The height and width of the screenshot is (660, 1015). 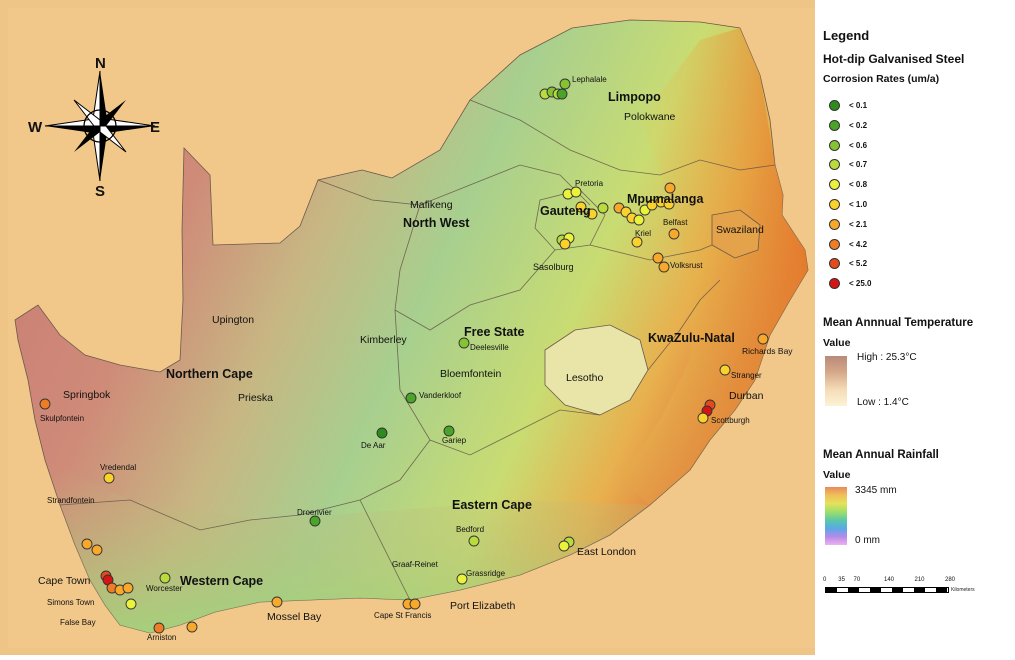 I want to click on temperature-high-label: High : 25.3°C, so click(x=887, y=357).